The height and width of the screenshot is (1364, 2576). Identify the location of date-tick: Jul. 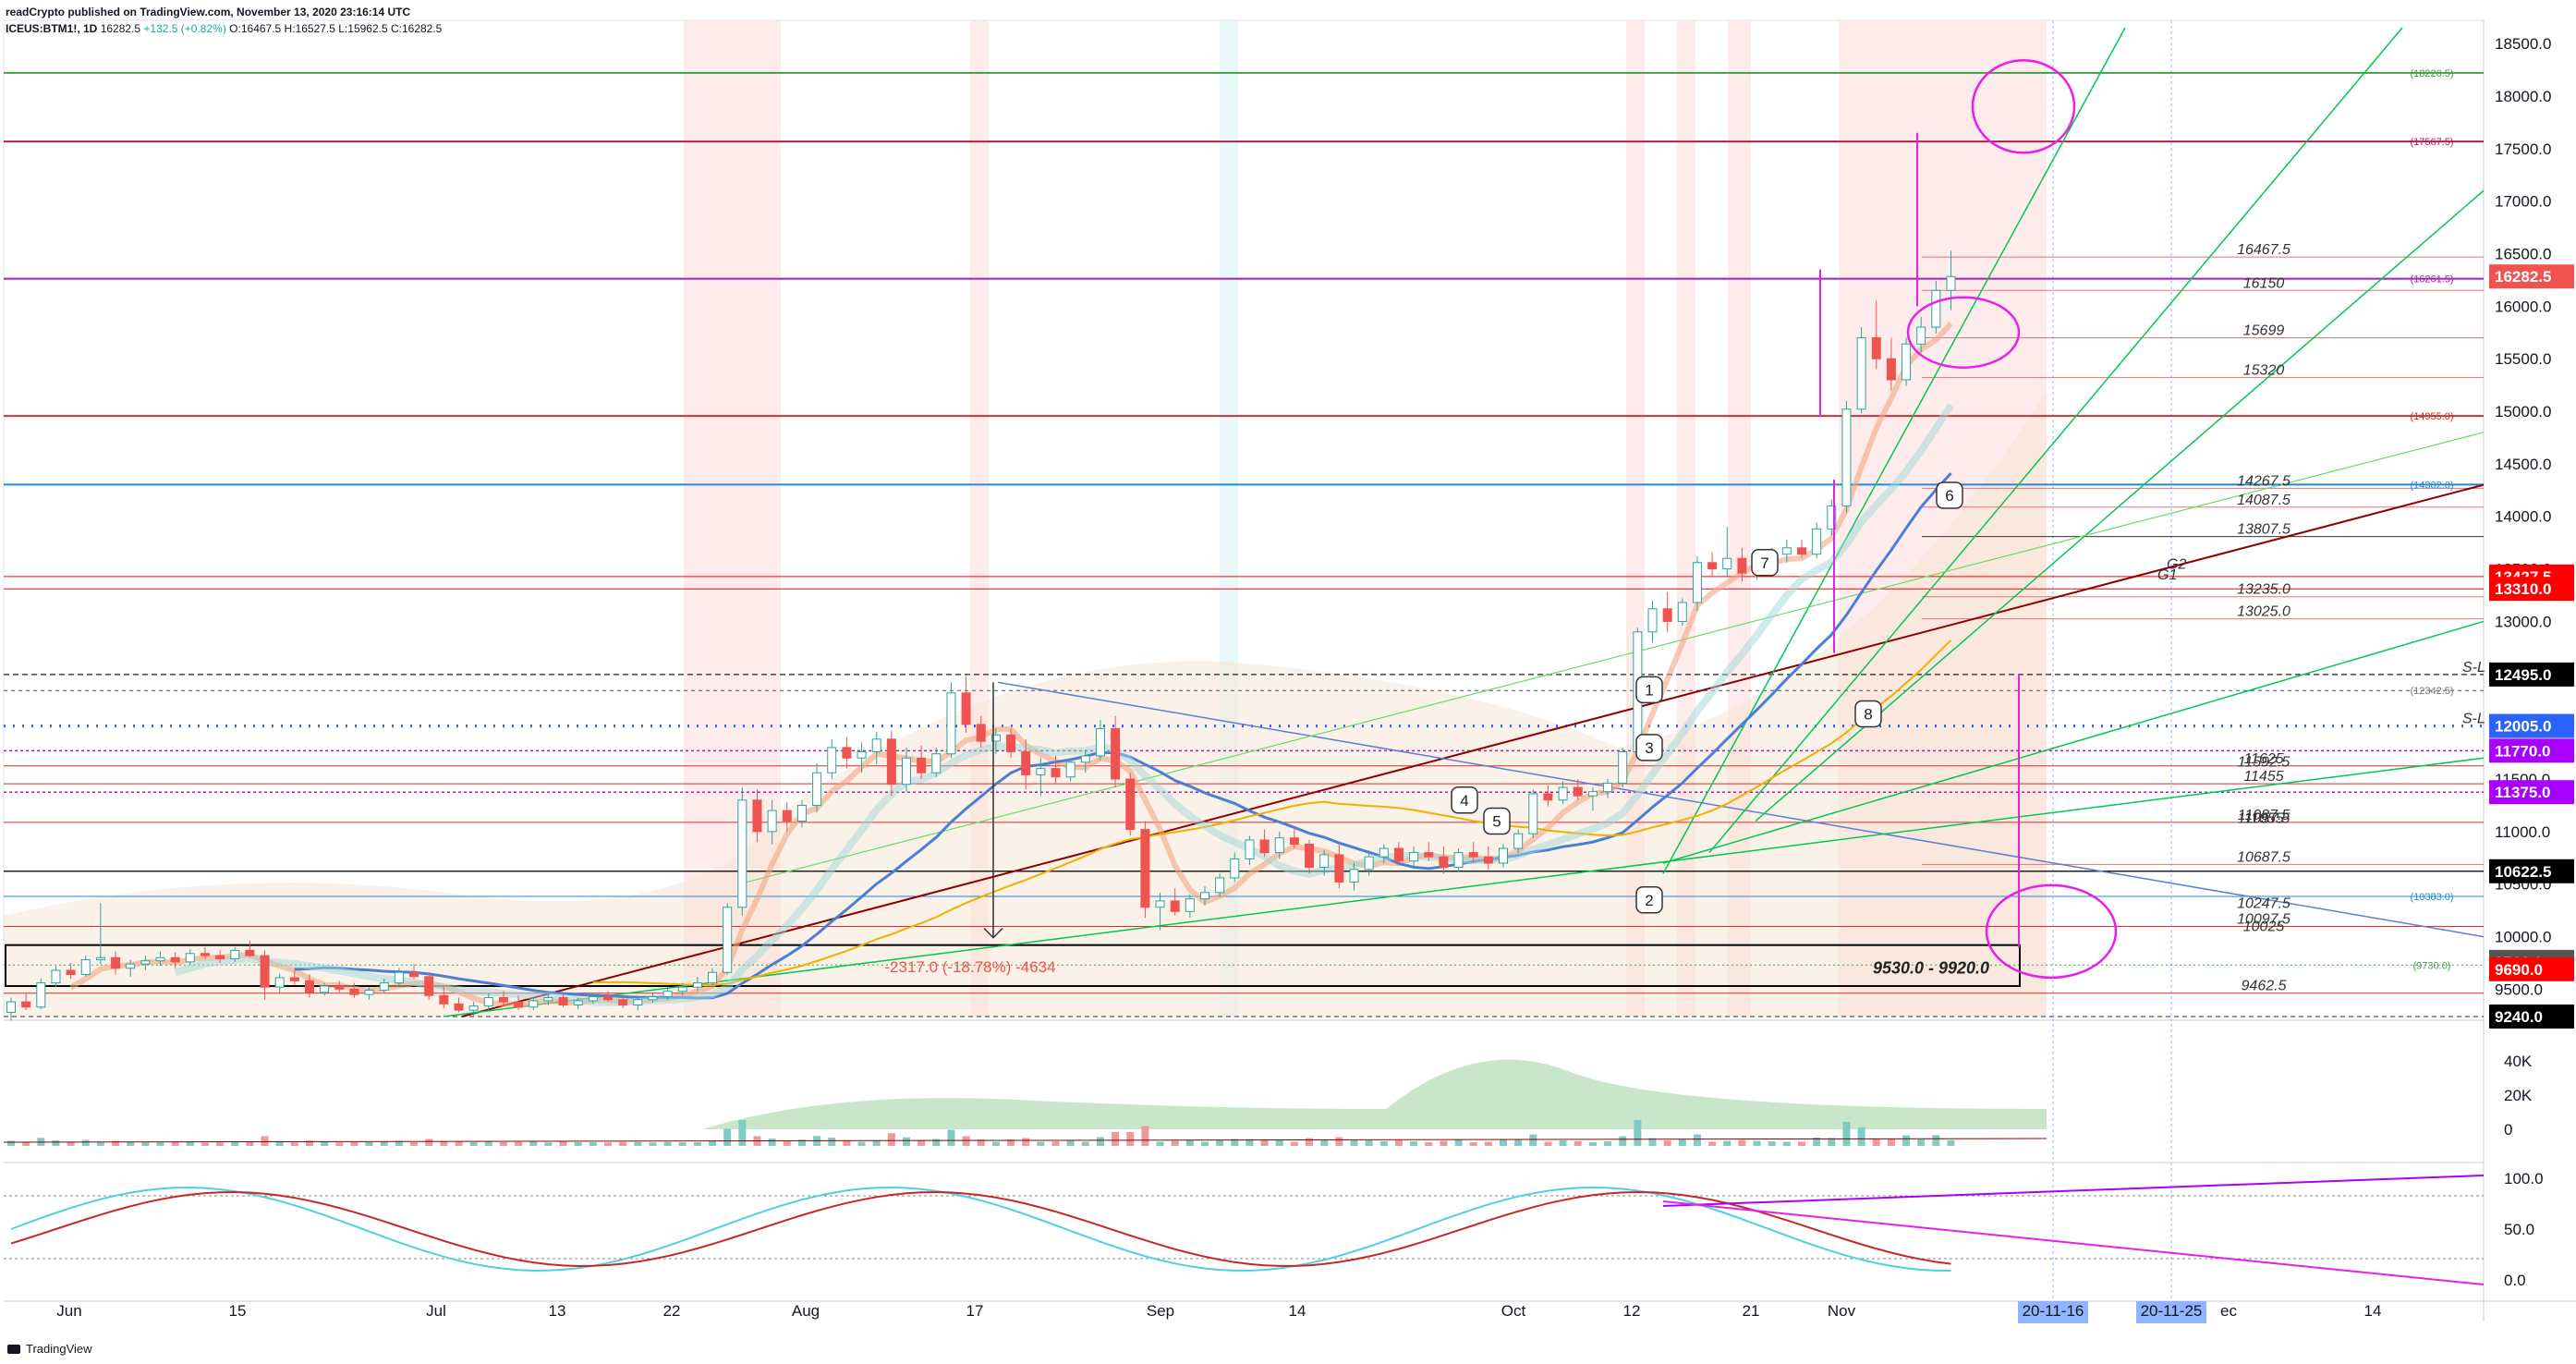
(436, 1311).